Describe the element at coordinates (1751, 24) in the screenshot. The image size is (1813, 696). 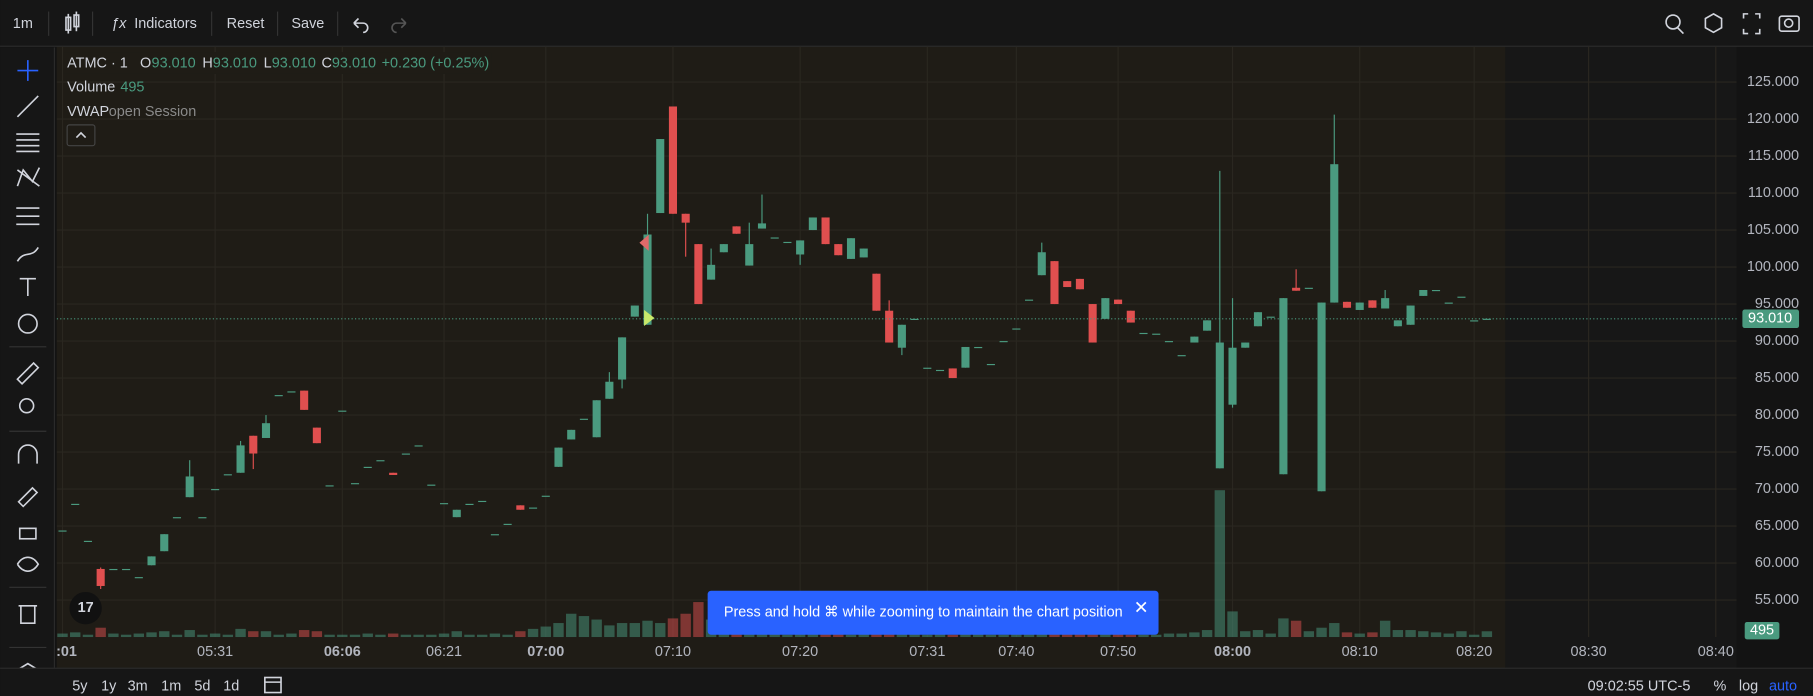
I see `fullscreen-button` at that location.